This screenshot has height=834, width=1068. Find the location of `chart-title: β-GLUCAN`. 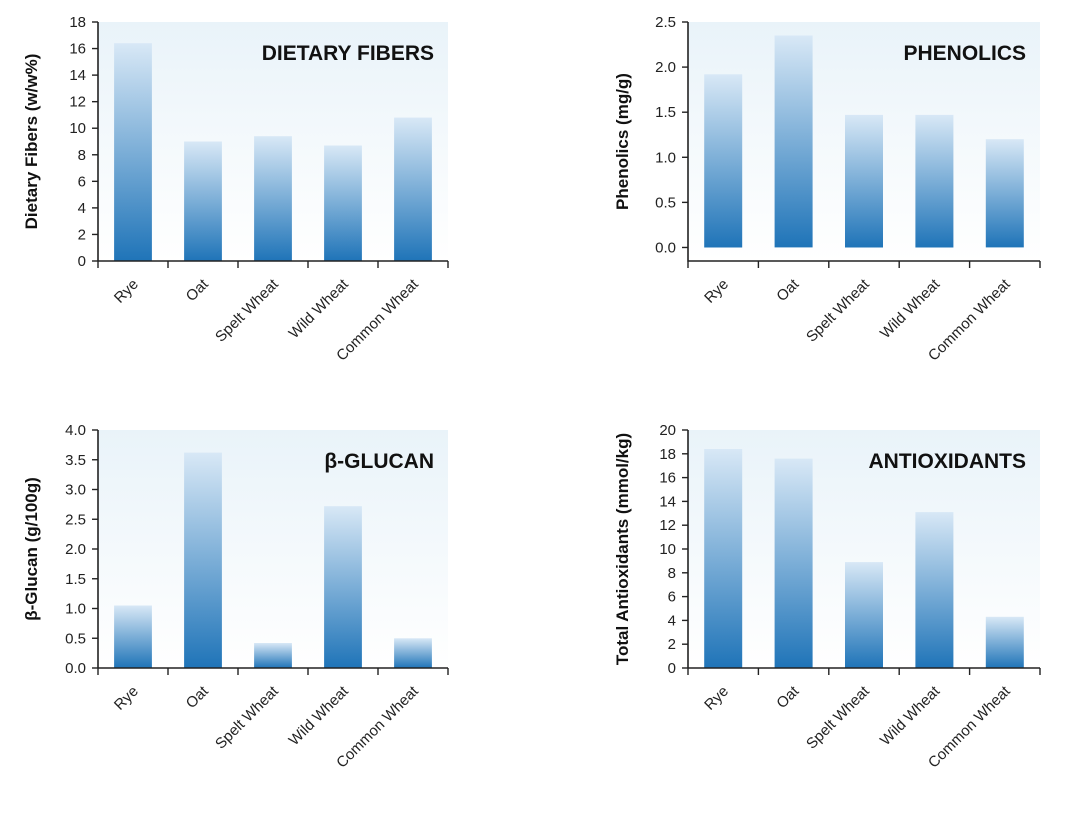

chart-title: β-GLUCAN is located at coordinates (379, 461).